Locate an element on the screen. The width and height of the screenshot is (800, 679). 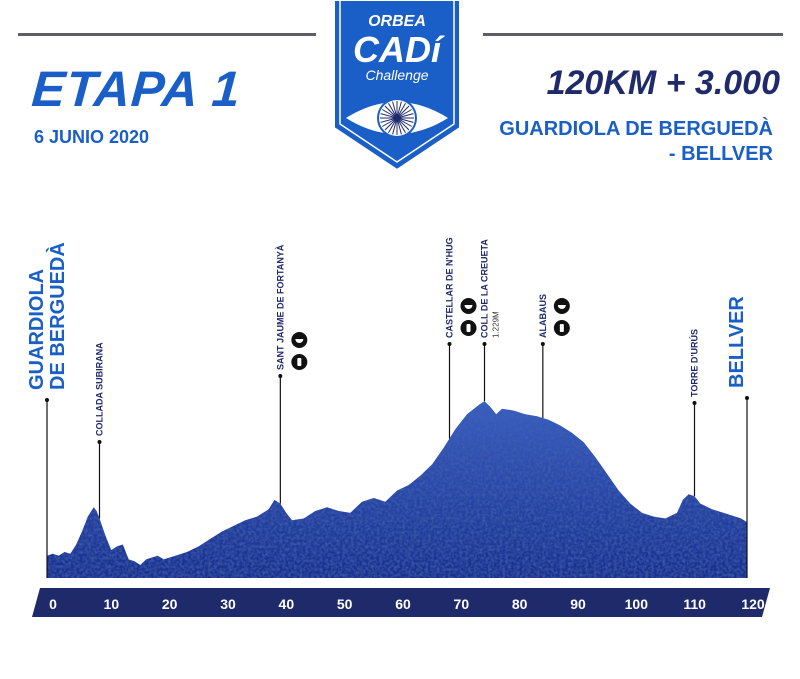
km-tick-110: 110 is located at coordinates (694, 604).